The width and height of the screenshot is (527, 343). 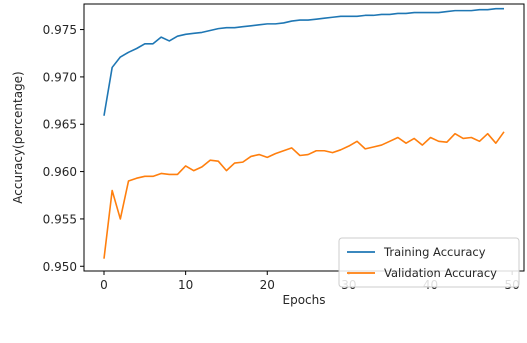 What do you see at coordinates (267, 285) in the screenshot?
I see `x-tick-label: 20` at bounding box center [267, 285].